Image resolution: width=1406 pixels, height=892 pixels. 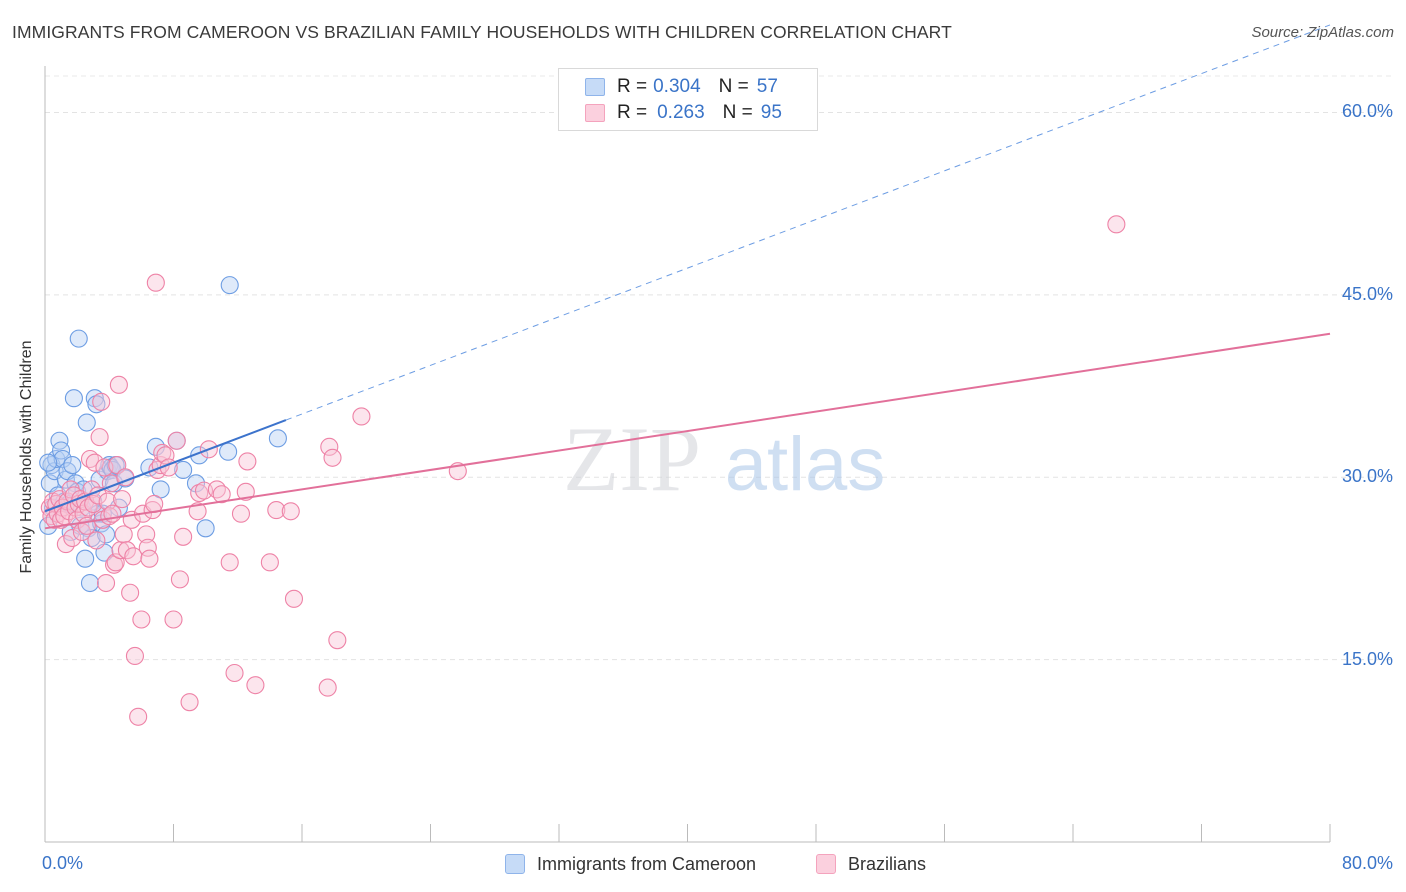 What do you see at coordinates (724, 459) in the screenshot?
I see `watermark: ZIP atlas` at bounding box center [724, 459].